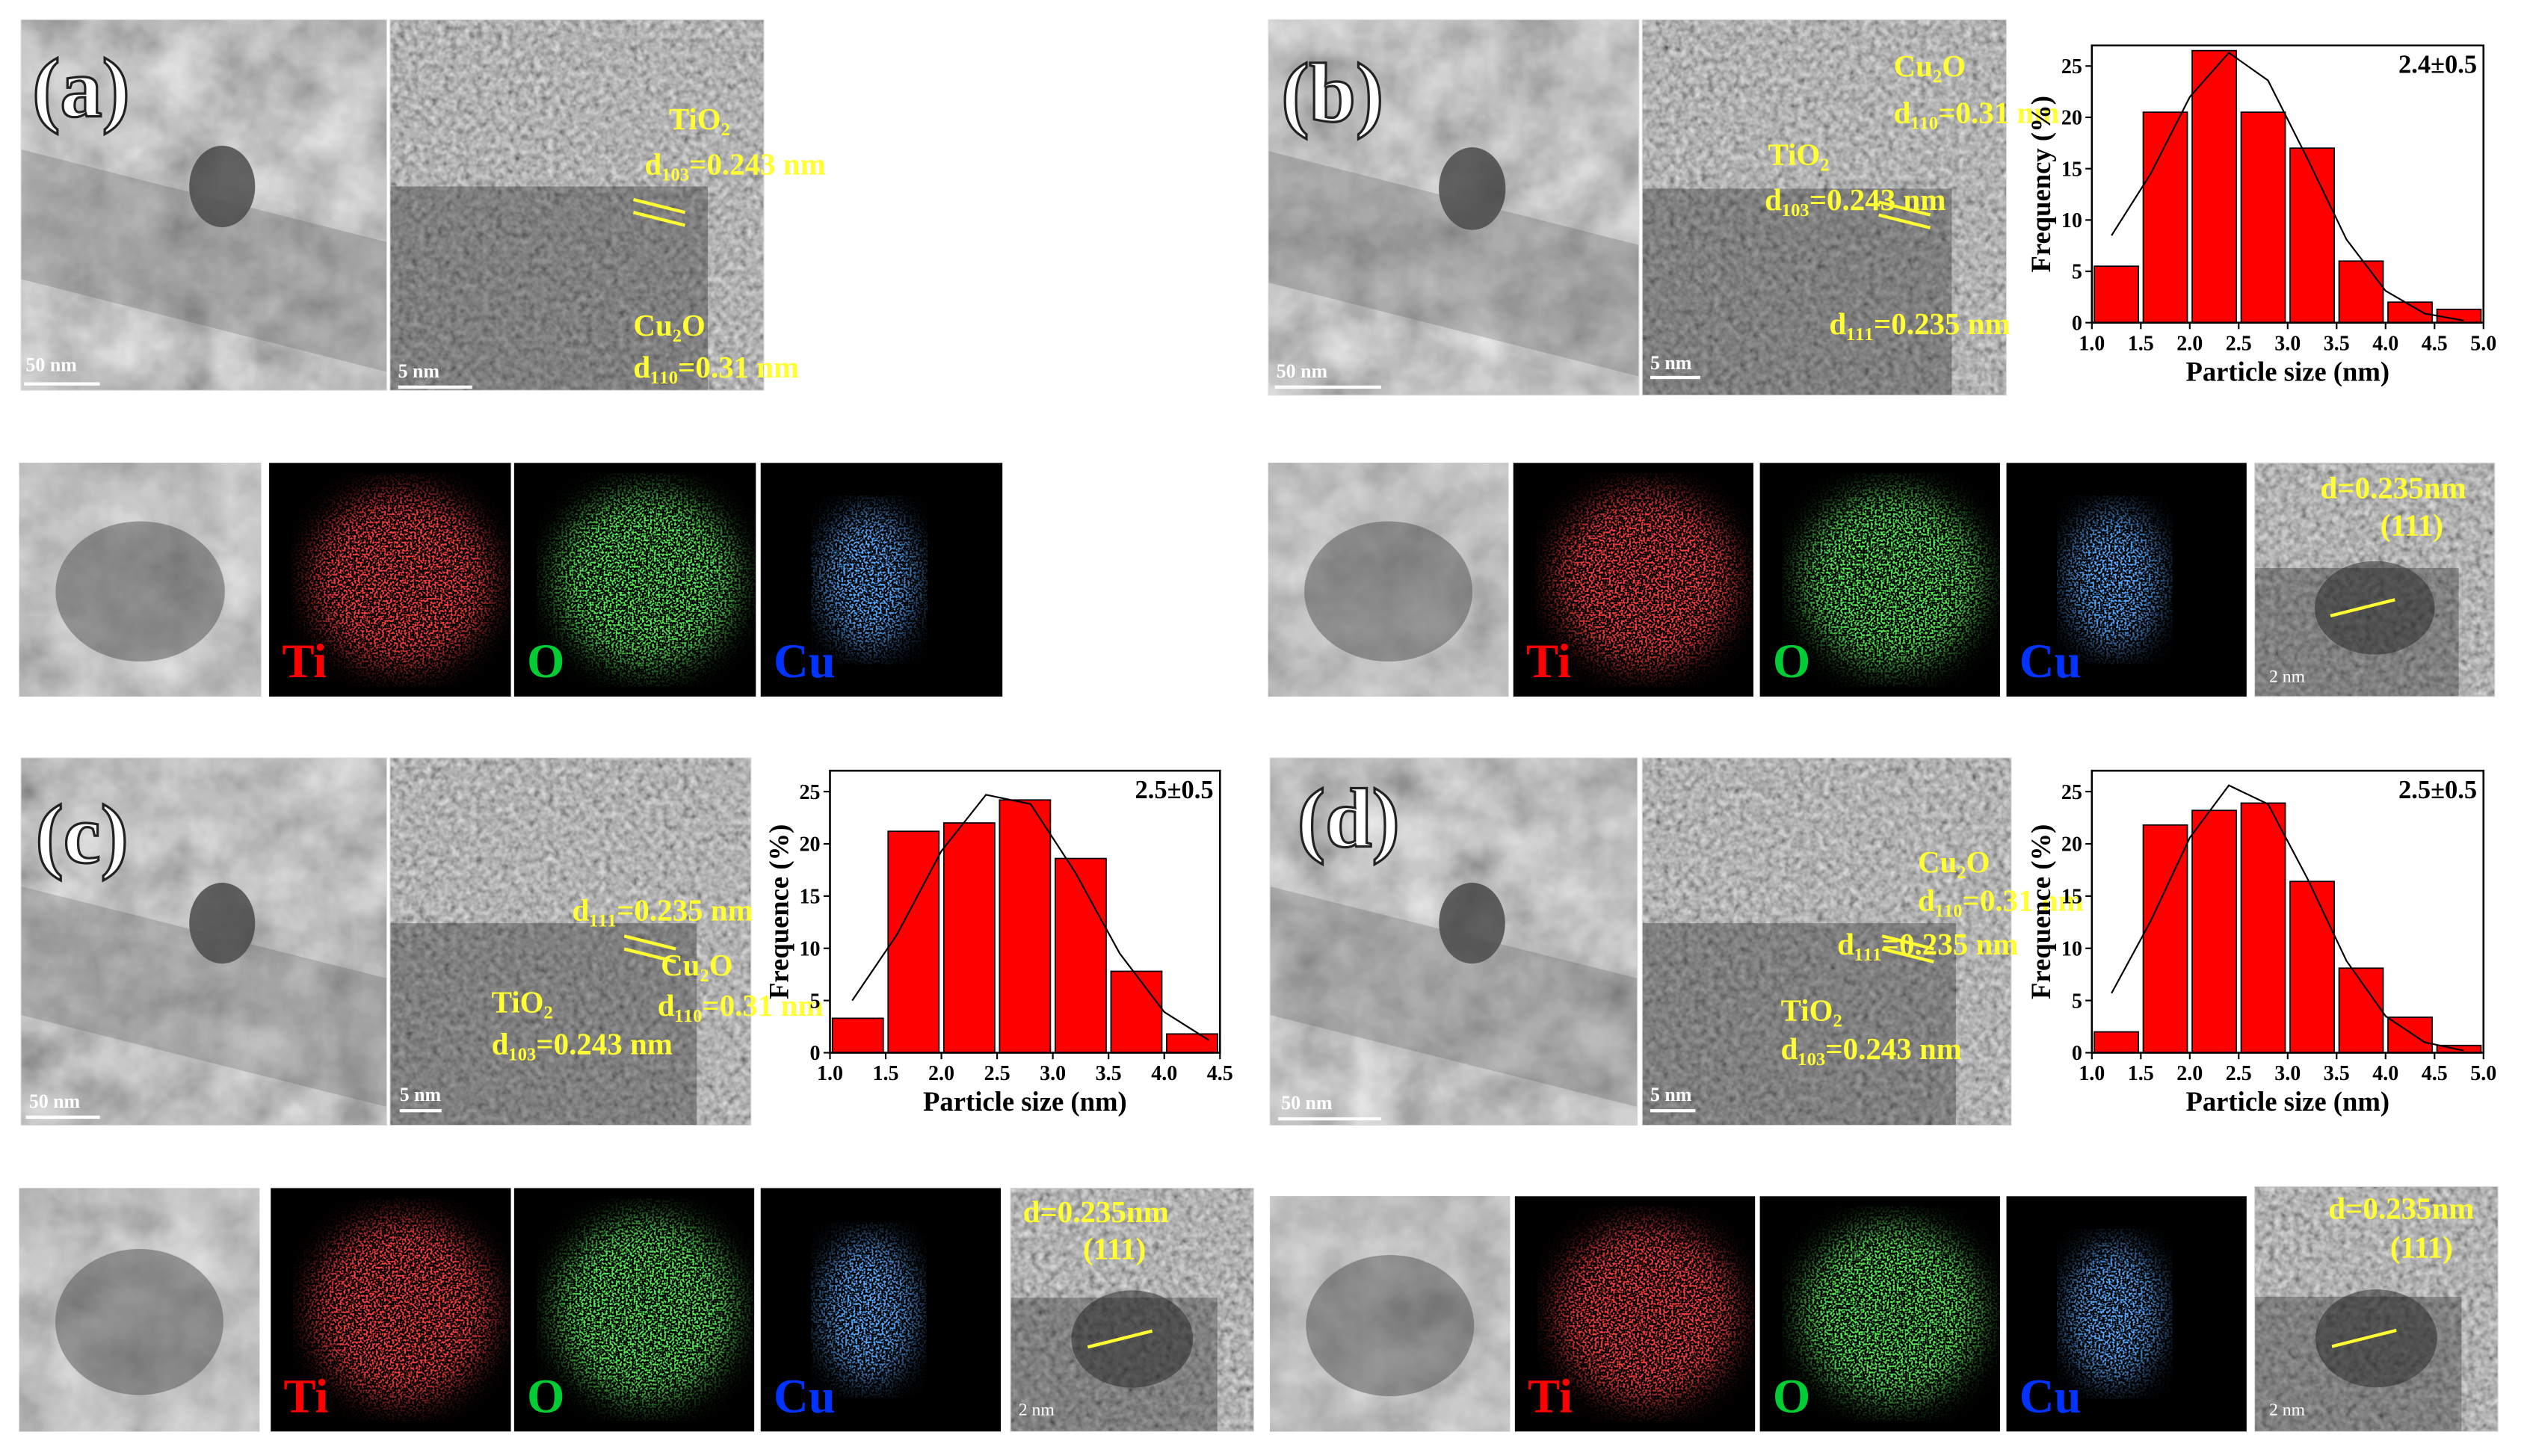  Describe the element at coordinates (1025, 1101) in the screenshot. I see `x-axis-label: Particle size (nm)` at that location.